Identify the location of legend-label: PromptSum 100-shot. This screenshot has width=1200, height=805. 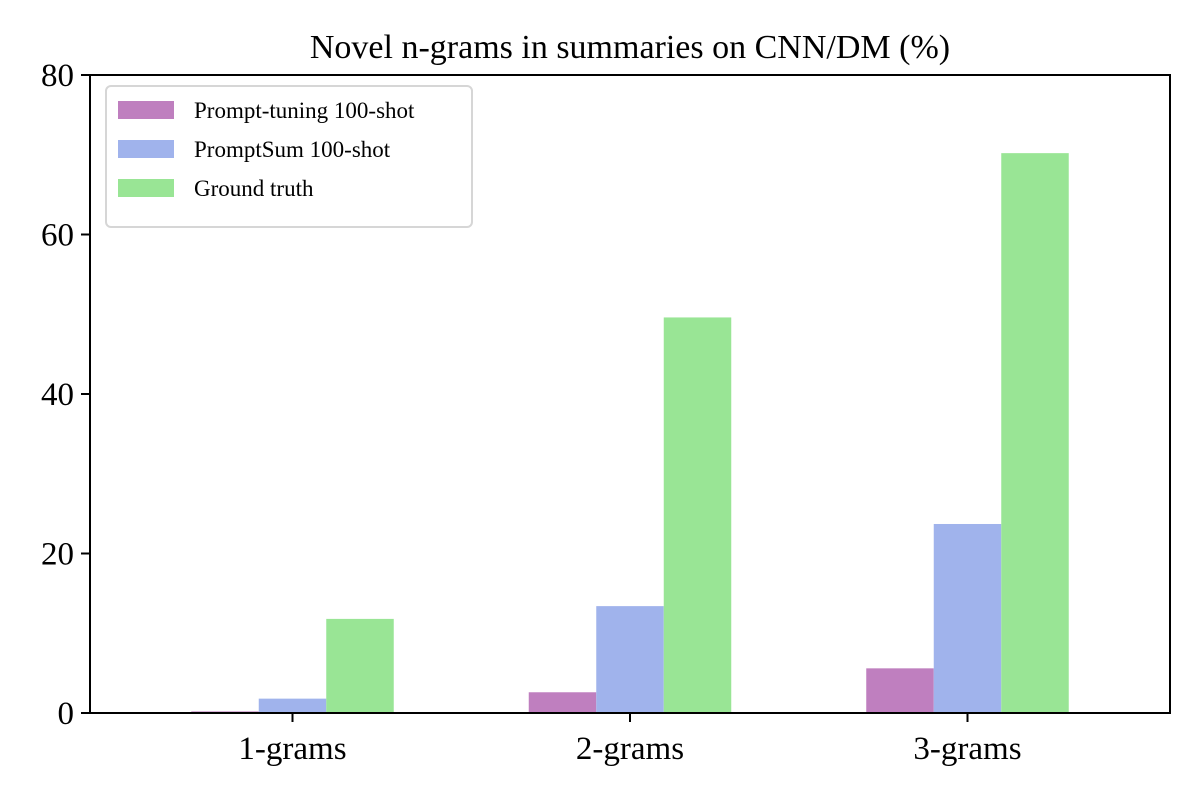
(292, 149).